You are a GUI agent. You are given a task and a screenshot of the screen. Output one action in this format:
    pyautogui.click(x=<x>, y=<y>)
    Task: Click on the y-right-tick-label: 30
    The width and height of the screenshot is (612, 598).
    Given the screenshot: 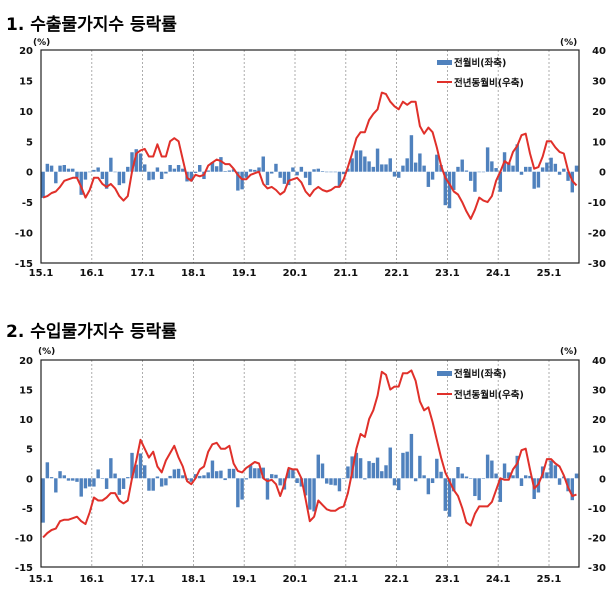 What is the action you would take?
    pyautogui.click(x=599, y=391)
    